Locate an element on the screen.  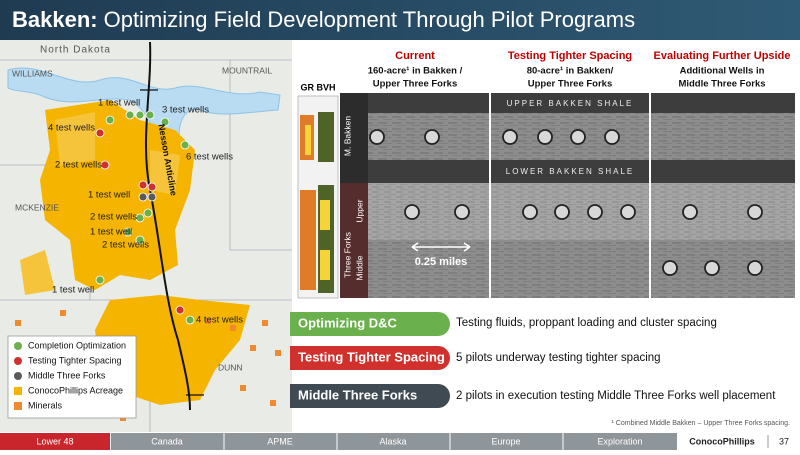
county-label: DUNN is located at coordinates (230, 367).